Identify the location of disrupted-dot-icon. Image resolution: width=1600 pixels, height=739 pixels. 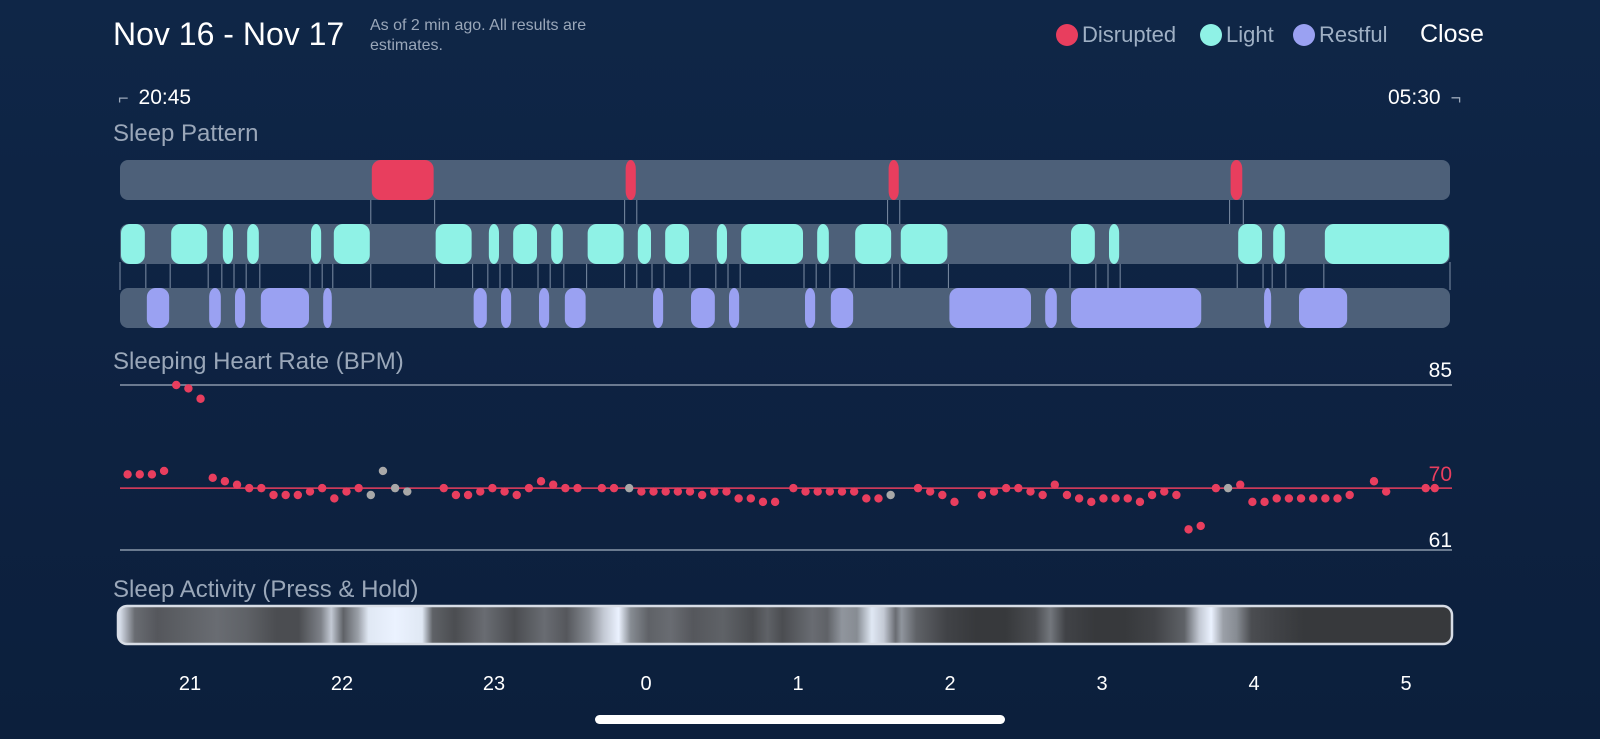
(1067, 35).